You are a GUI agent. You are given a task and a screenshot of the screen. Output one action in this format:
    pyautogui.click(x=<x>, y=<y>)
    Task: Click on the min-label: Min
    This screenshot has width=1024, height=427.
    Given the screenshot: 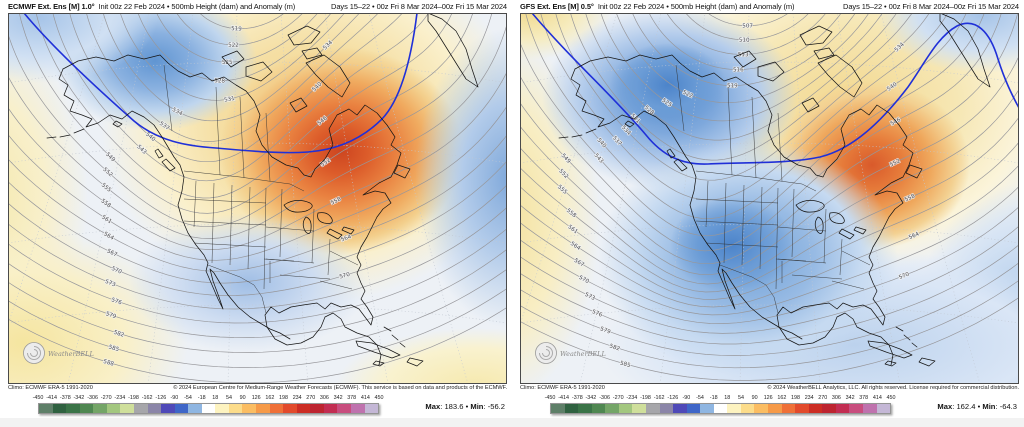 What is the action you would take?
    pyautogui.click(x=989, y=406)
    